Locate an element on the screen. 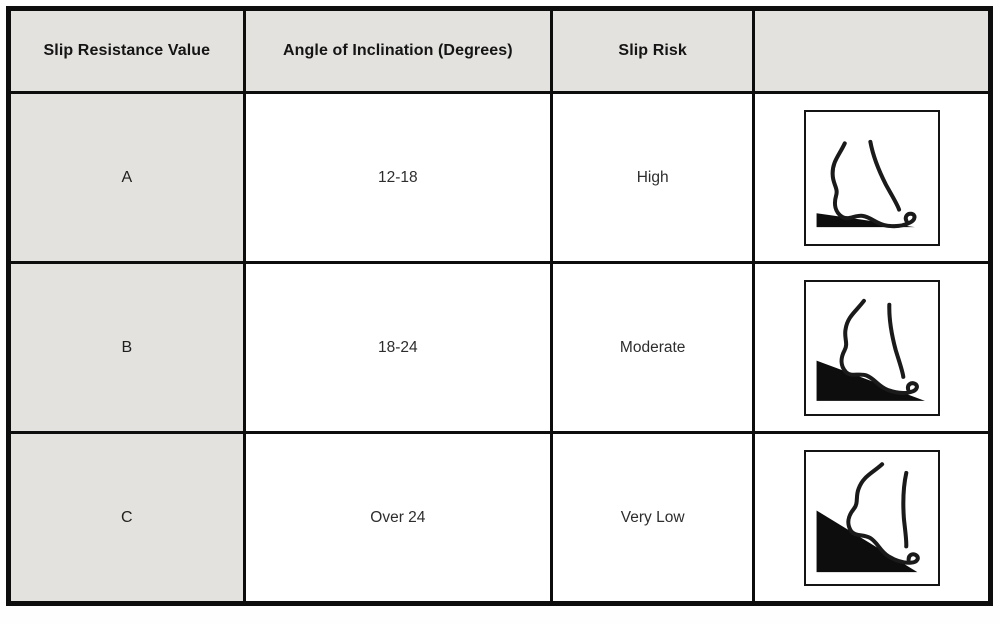 The image size is (1000, 624). slip-value-cell: A is located at coordinates (126, 177).